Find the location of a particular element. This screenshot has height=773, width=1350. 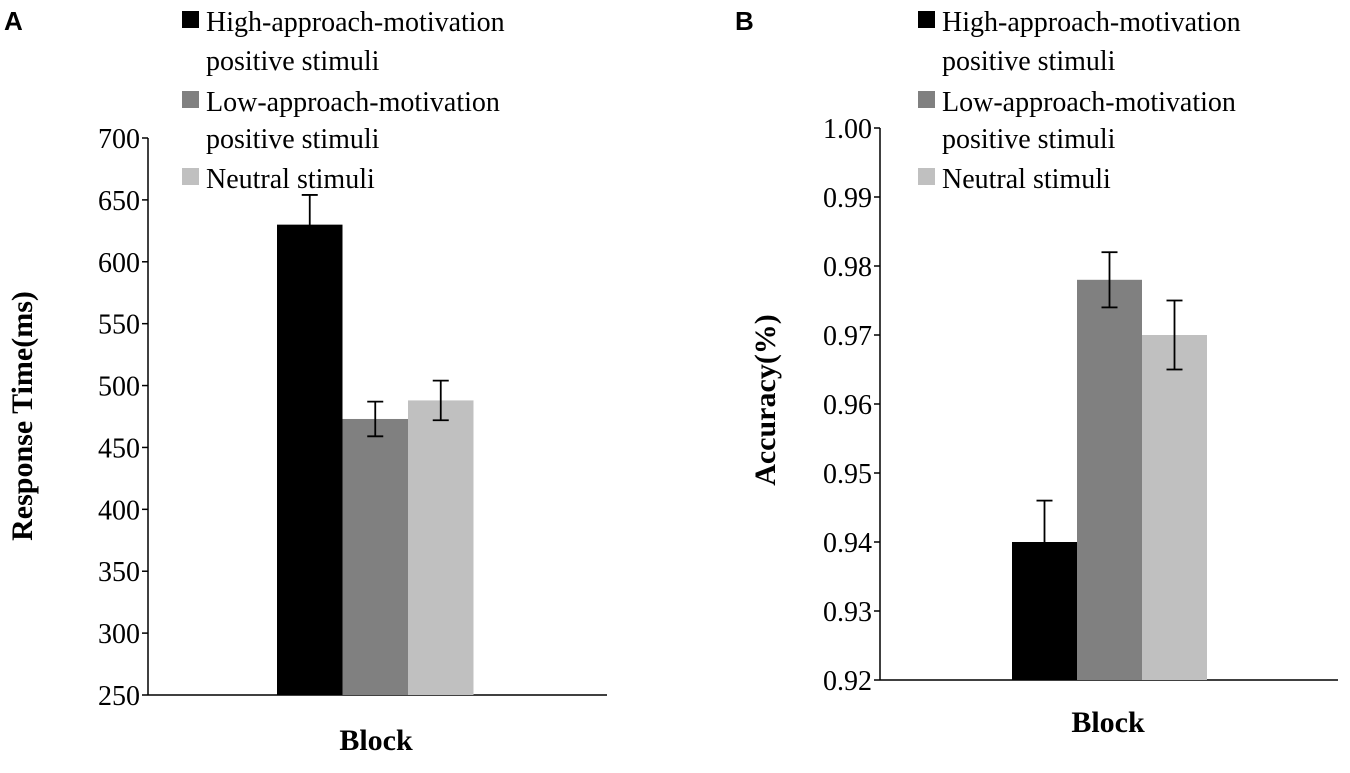

y-tick-label: 350 is located at coordinates (119, 572).